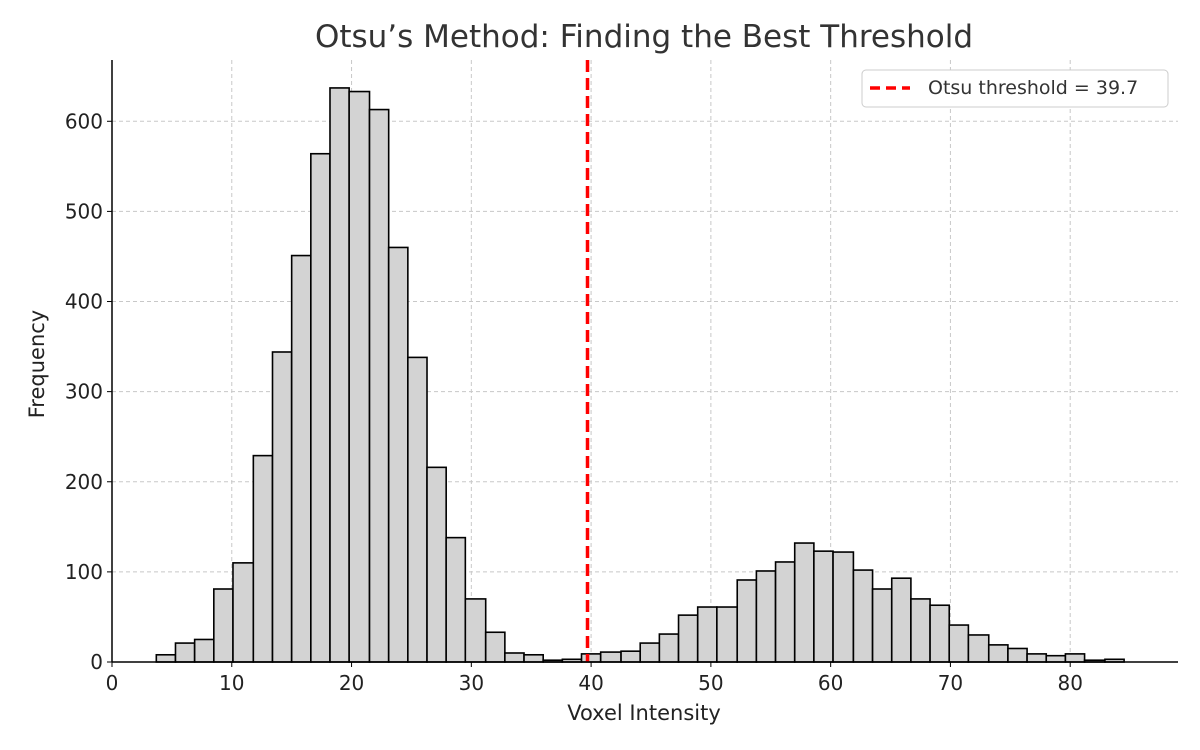 This screenshot has height=750, width=1200. What do you see at coordinates (950, 683) in the screenshot?
I see `x-tick-label: 70` at bounding box center [950, 683].